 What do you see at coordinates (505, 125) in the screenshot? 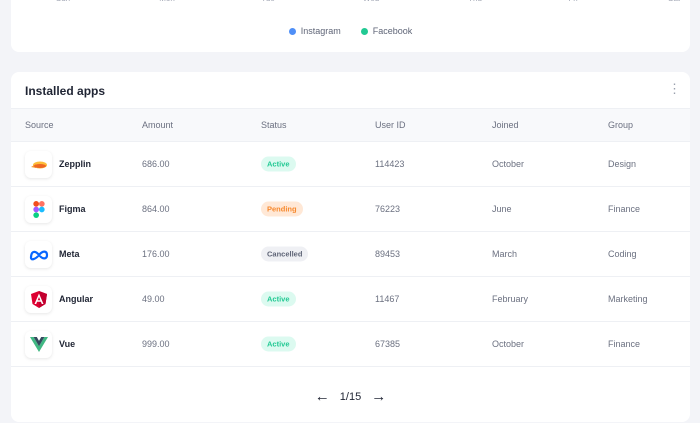
I see `column-header: Joined` at bounding box center [505, 125].